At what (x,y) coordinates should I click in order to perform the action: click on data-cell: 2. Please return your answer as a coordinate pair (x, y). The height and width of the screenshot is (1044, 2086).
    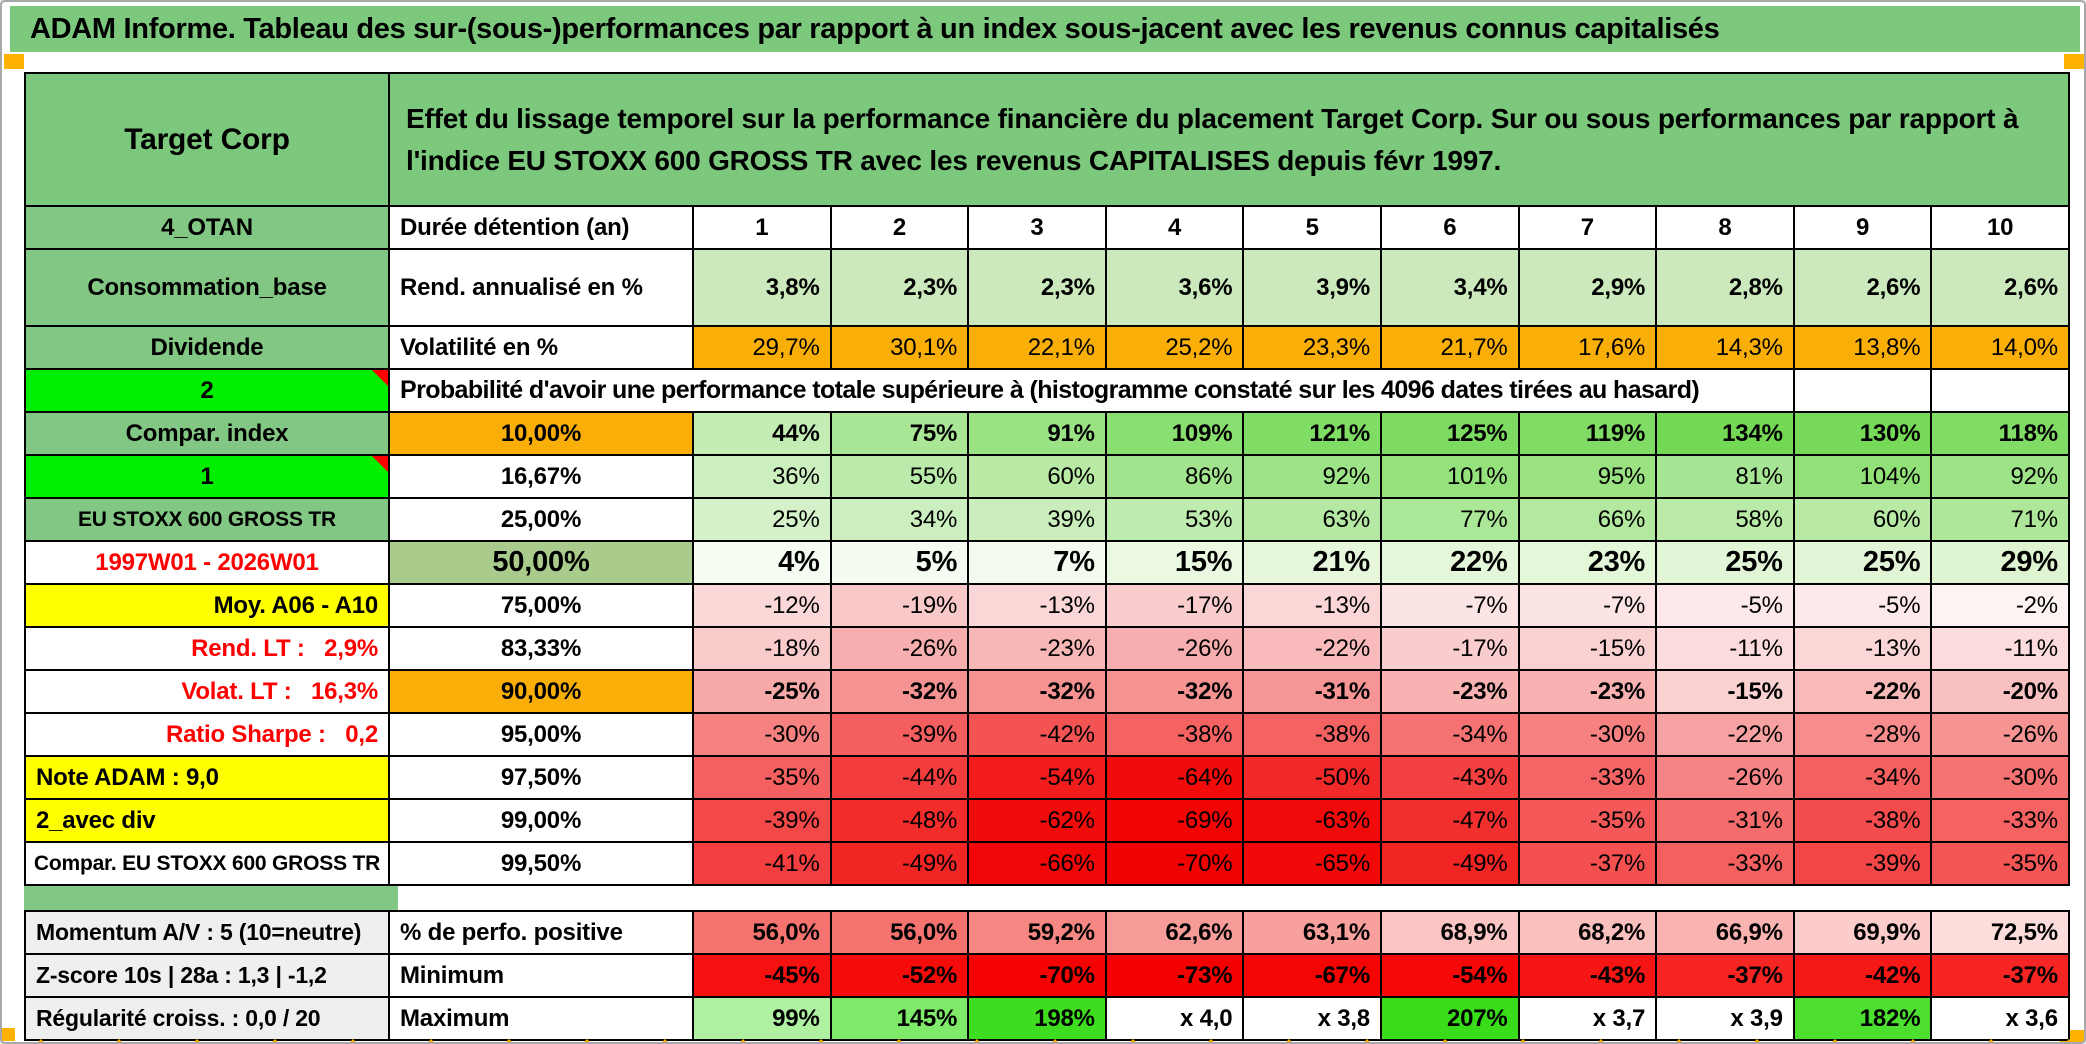
    Looking at the image, I should click on (899, 227).